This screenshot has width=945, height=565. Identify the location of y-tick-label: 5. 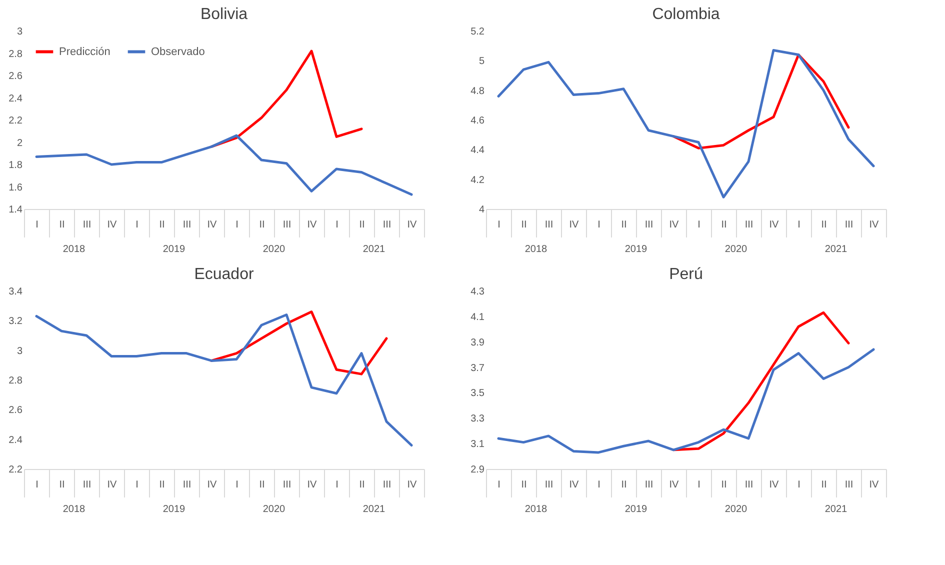
(481, 62).